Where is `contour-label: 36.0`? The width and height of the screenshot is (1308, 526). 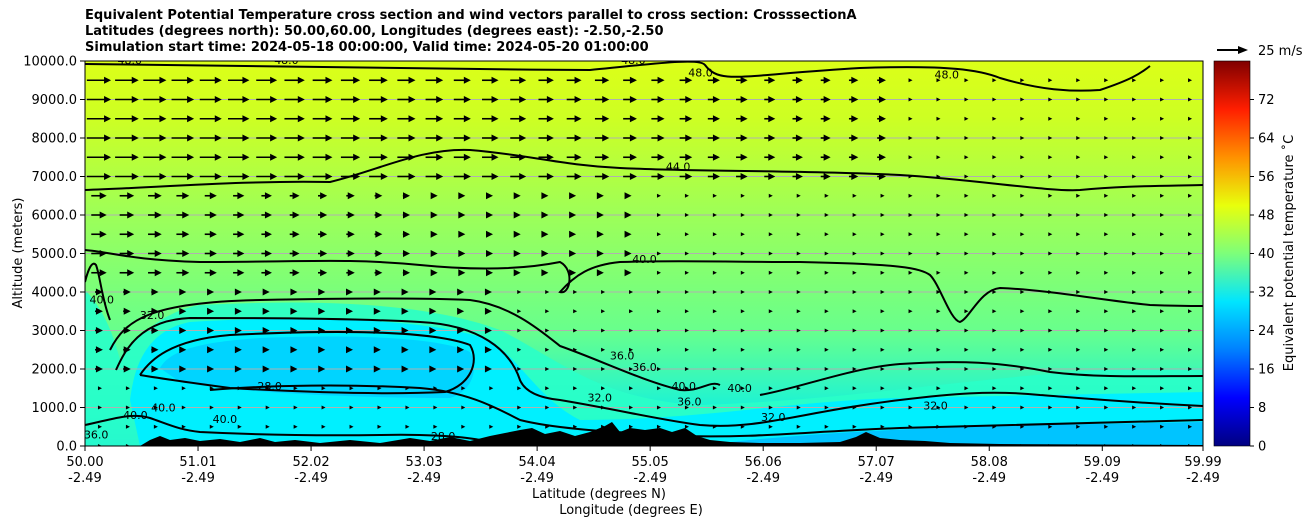
contour-label: 36.0 is located at coordinates (96, 434).